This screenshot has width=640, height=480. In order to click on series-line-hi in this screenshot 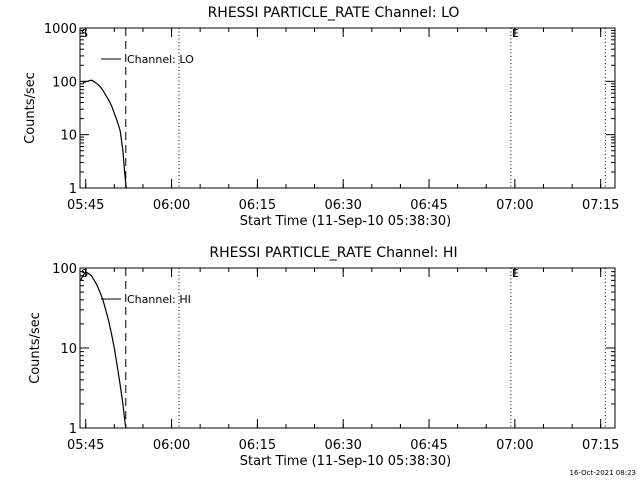, I will do `click(103, 349)`.